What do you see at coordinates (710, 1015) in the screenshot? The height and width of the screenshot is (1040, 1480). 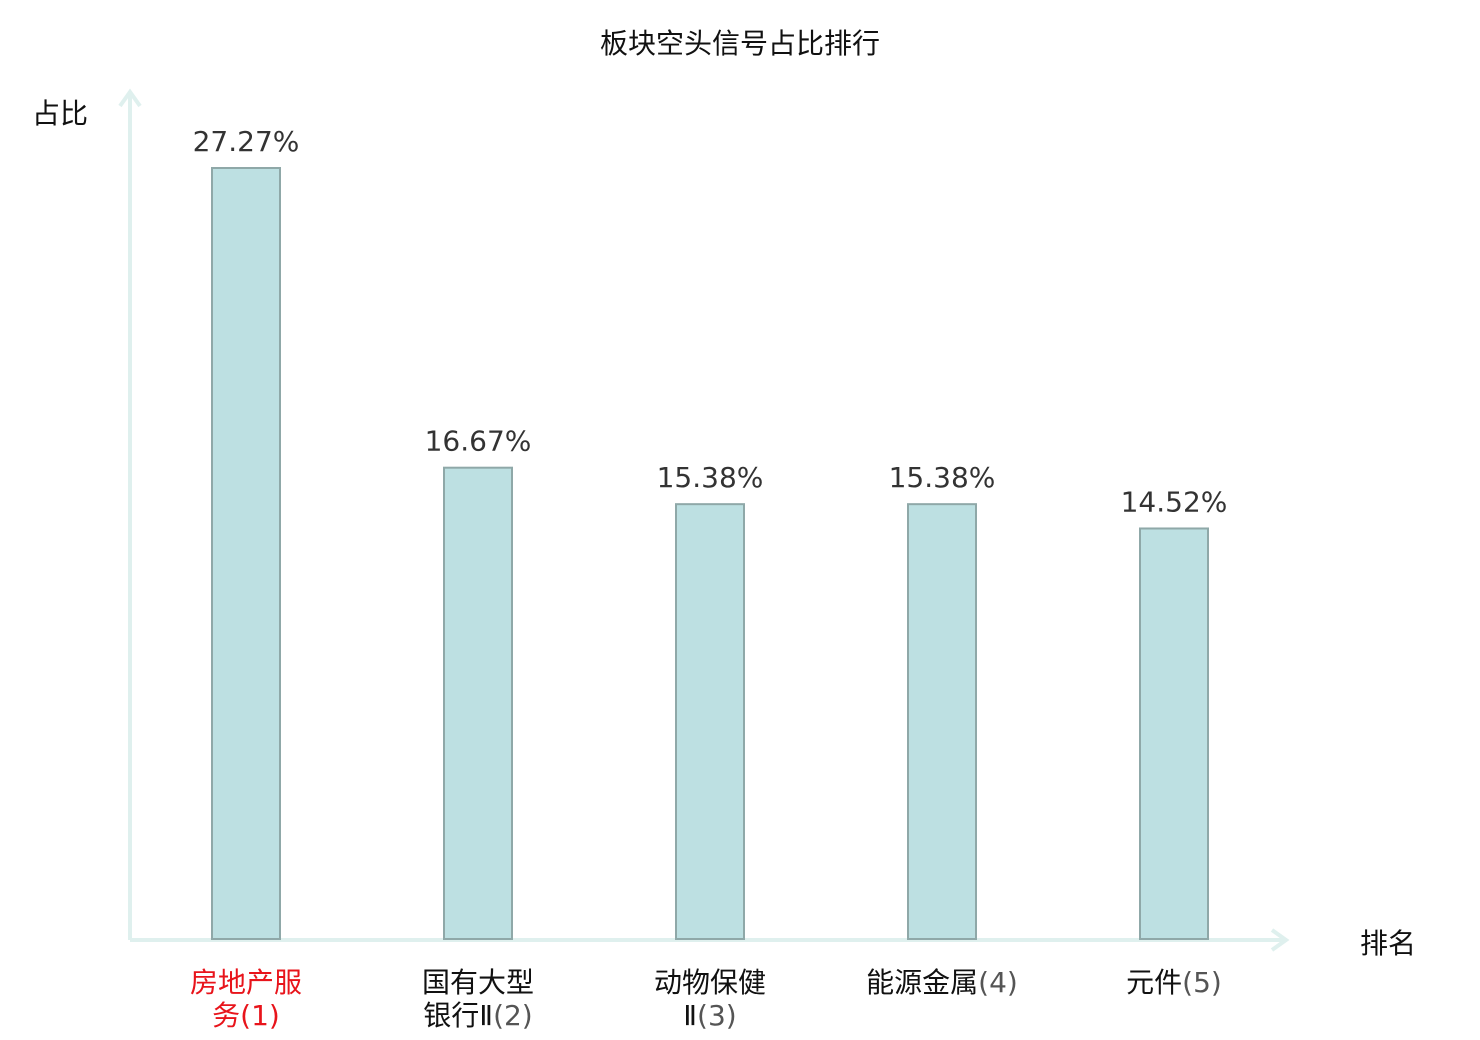 I see `category-label-line2: Ⅱ(3)` at bounding box center [710, 1015].